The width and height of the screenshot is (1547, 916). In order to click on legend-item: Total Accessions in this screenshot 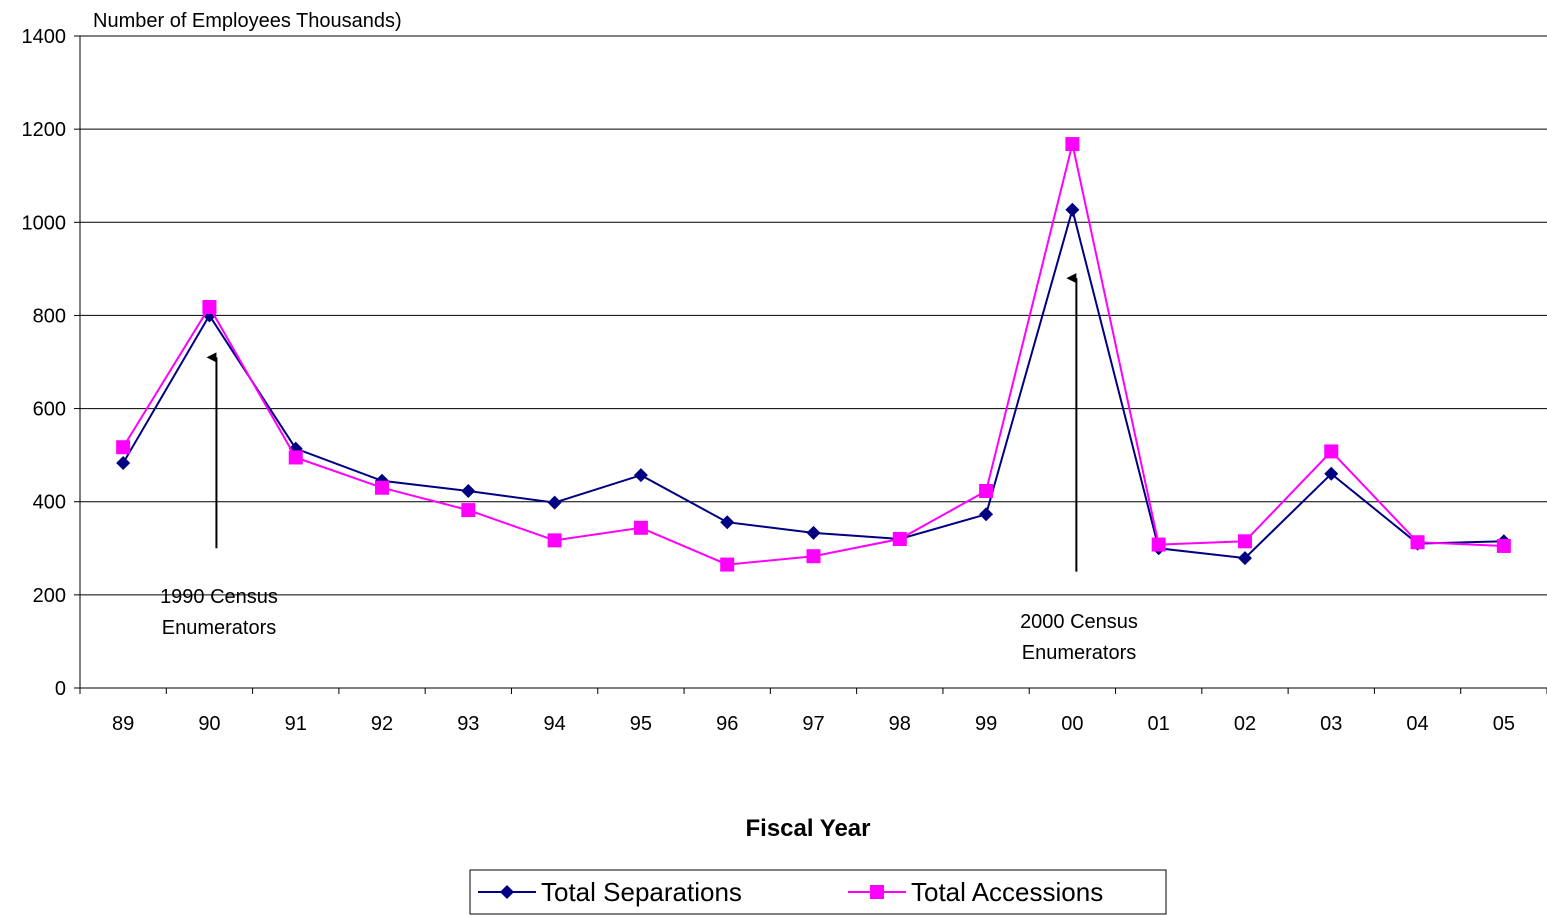, I will do `click(975, 892)`.